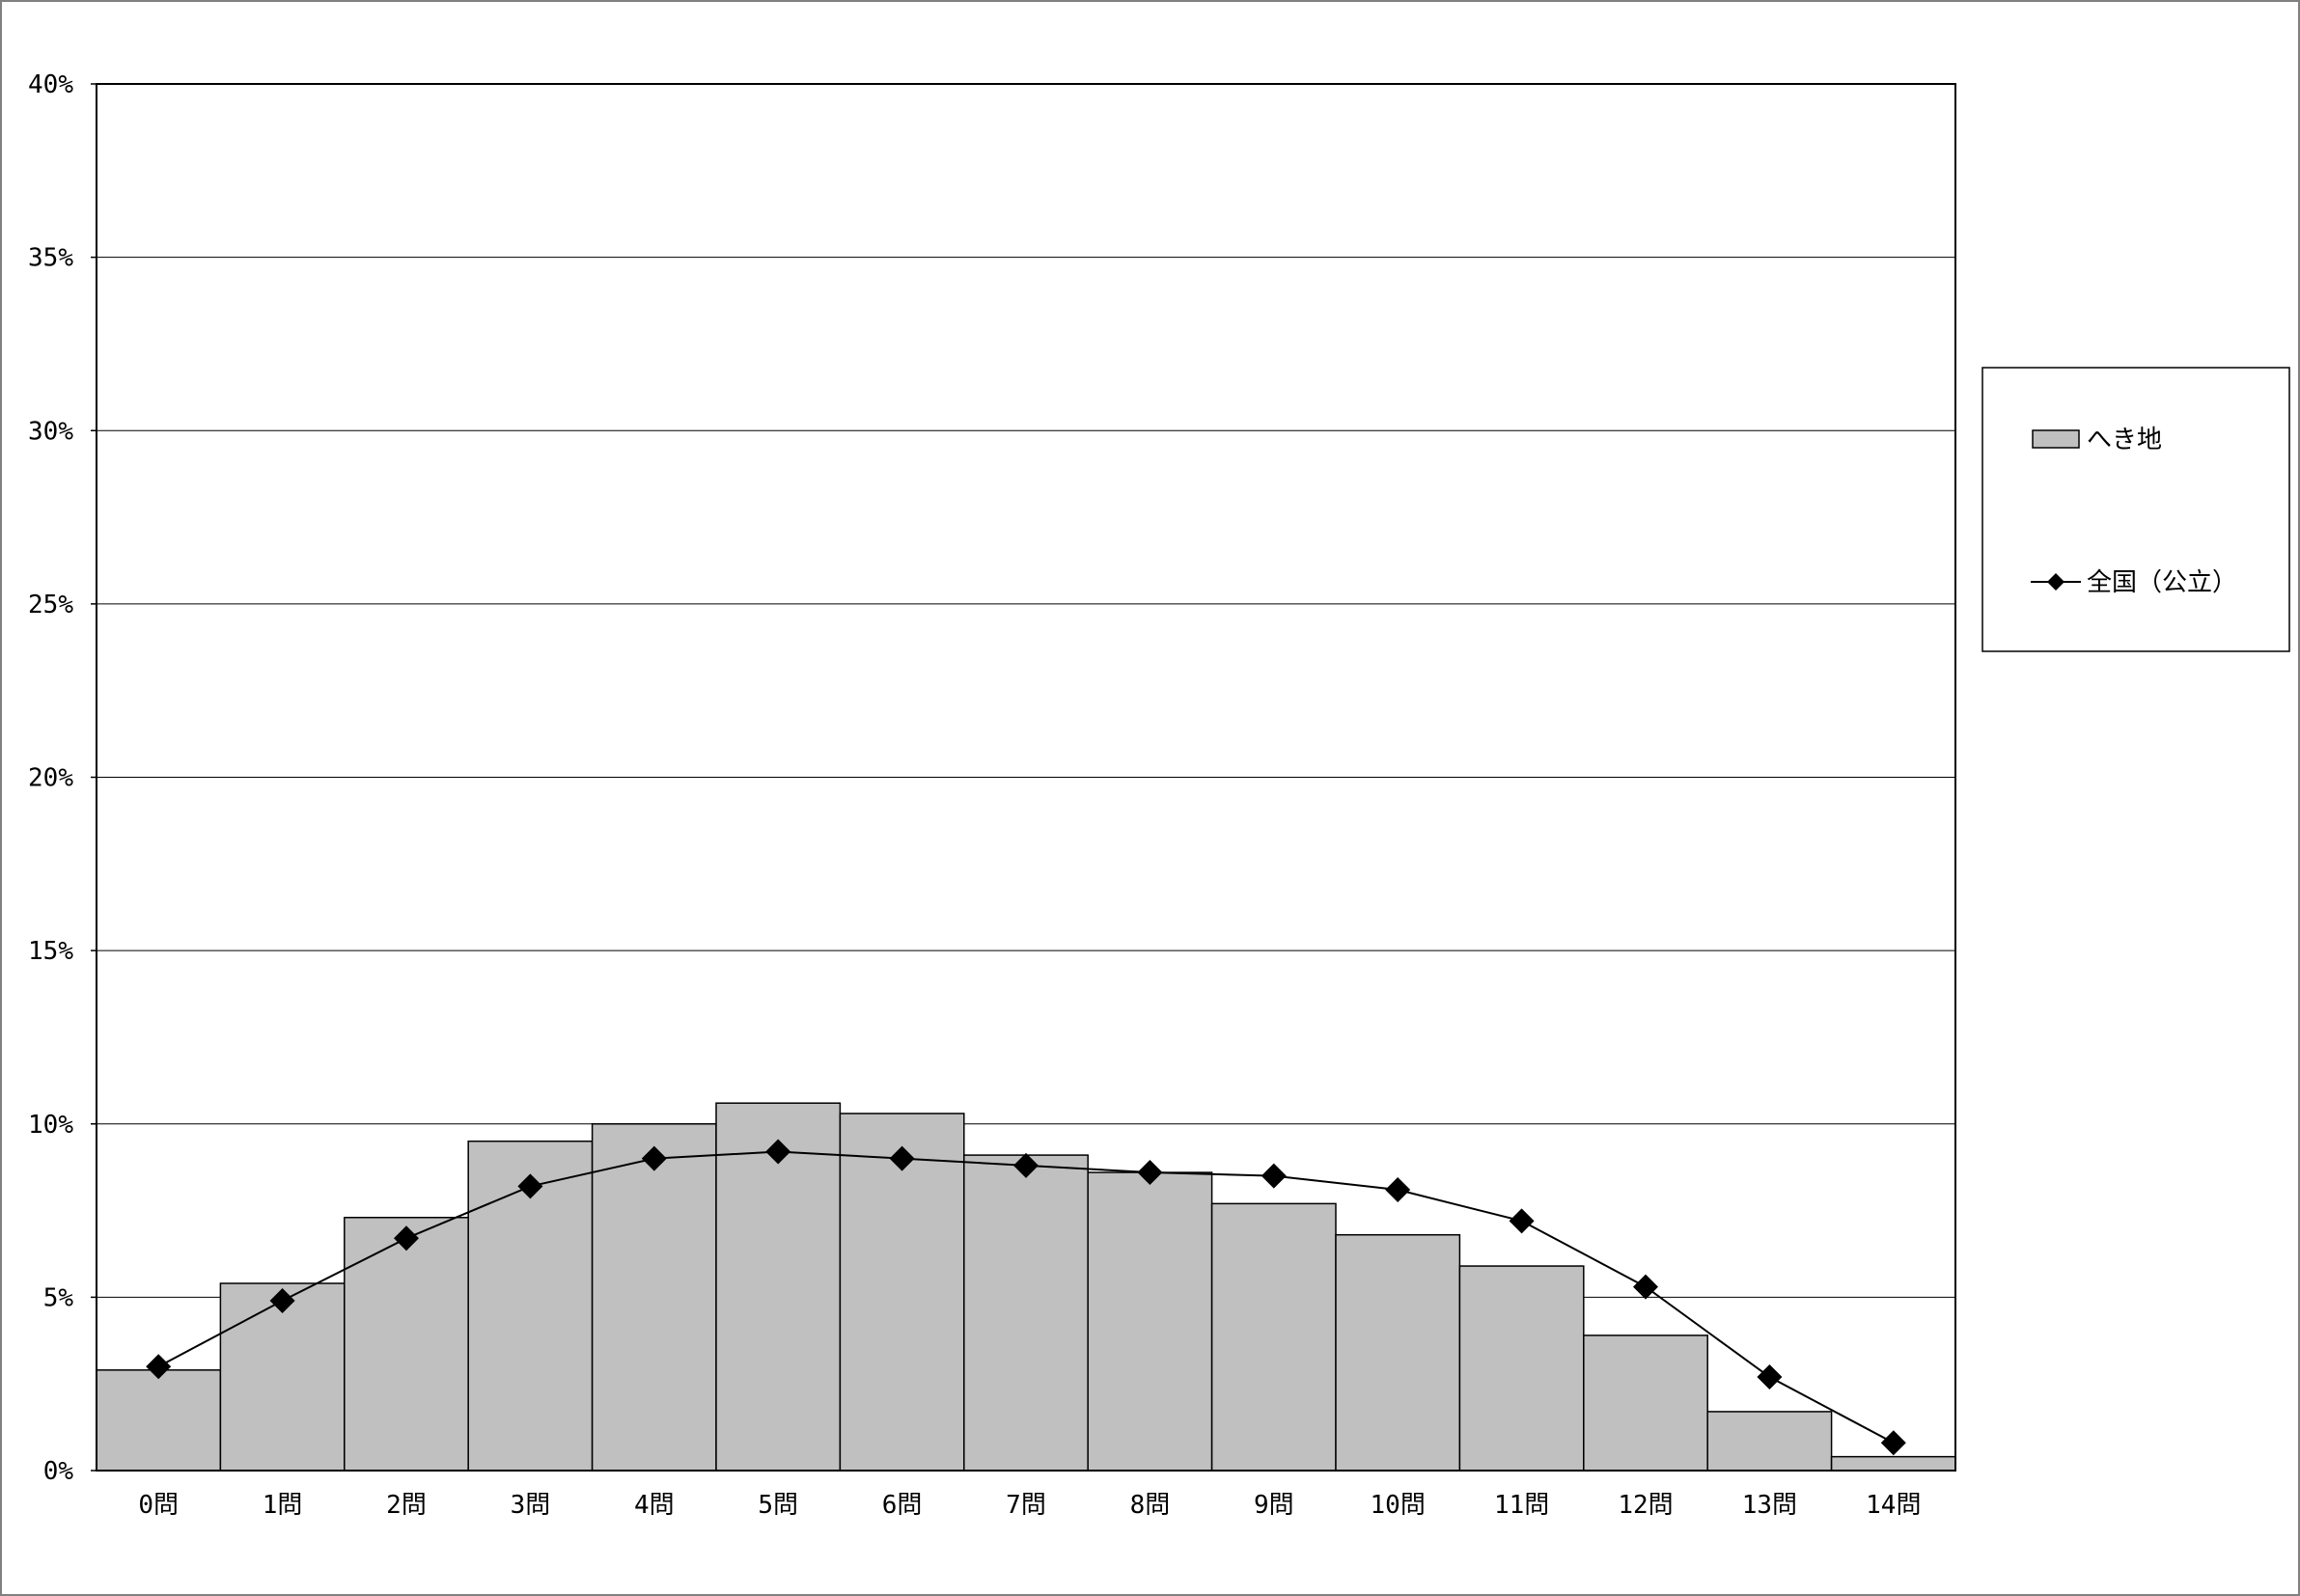 The image size is (2300, 1596). What do you see at coordinates (283, 1506) in the screenshot?
I see `x-tick-label: 1問` at bounding box center [283, 1506].